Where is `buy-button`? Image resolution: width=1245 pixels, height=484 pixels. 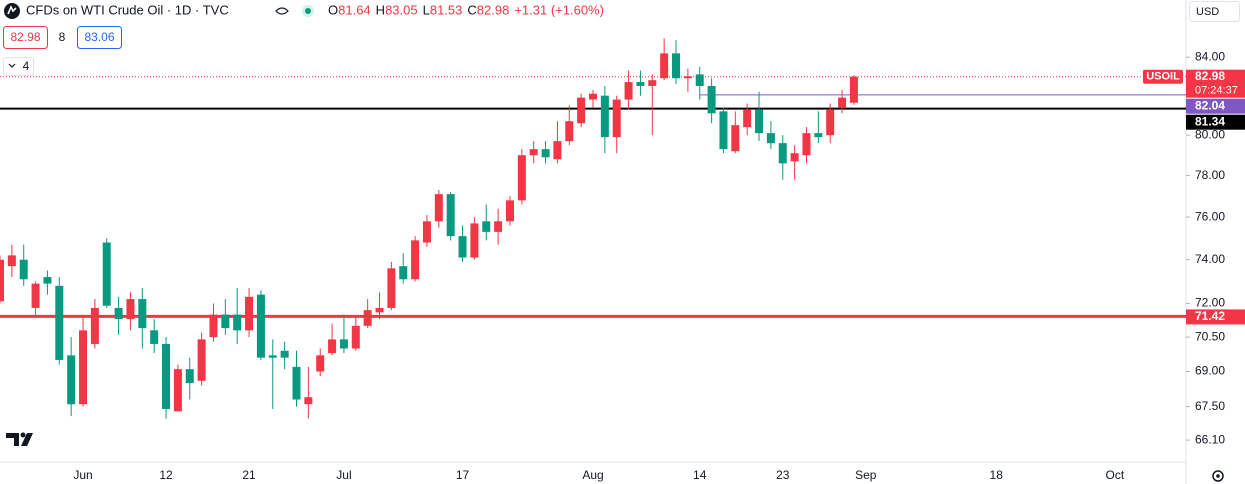
buy-button is located at coordinates (99, 37).